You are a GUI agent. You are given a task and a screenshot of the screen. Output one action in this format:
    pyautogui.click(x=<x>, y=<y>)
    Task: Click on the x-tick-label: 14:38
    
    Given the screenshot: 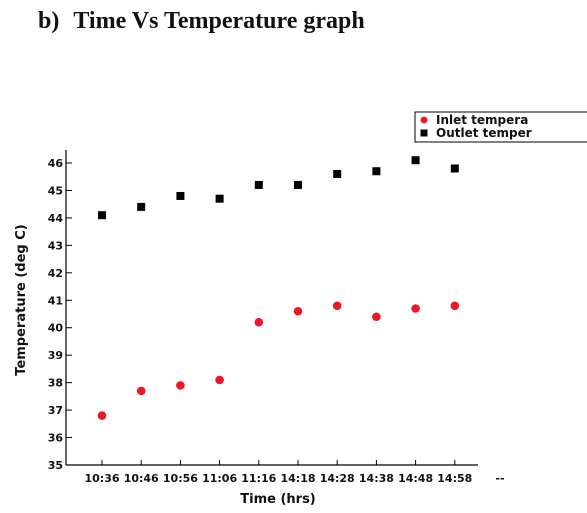 What is the action you would take?
    pyautogui.click(x=376, y=478)
    